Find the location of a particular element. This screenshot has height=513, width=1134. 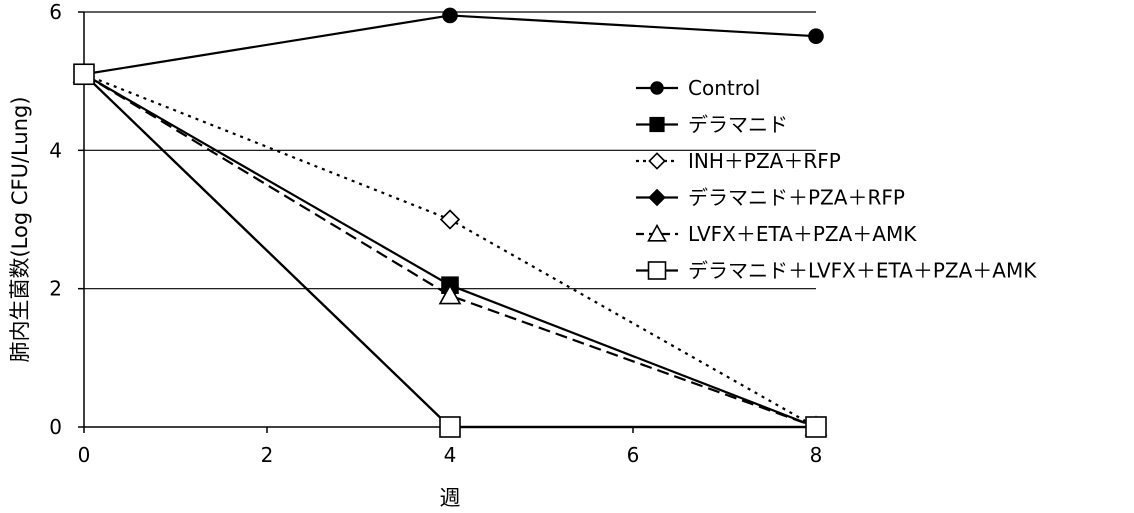

legend-label: Control is located at coordinates (724, 88).